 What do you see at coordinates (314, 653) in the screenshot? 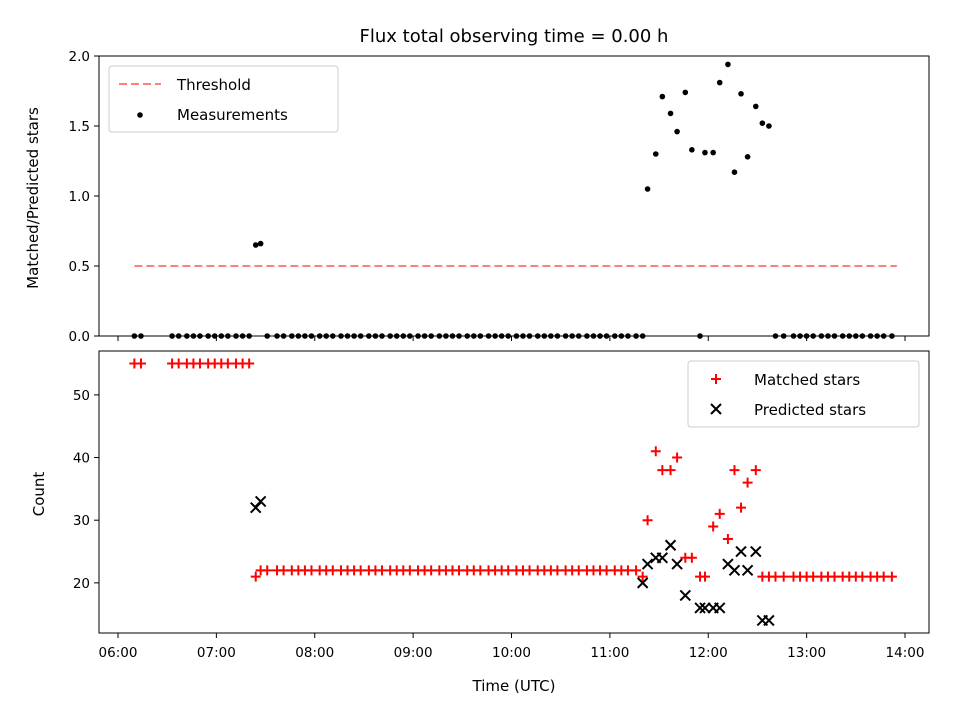
I see `bottom-x-tick-label: 08:00` at bounding box center [314, 653].